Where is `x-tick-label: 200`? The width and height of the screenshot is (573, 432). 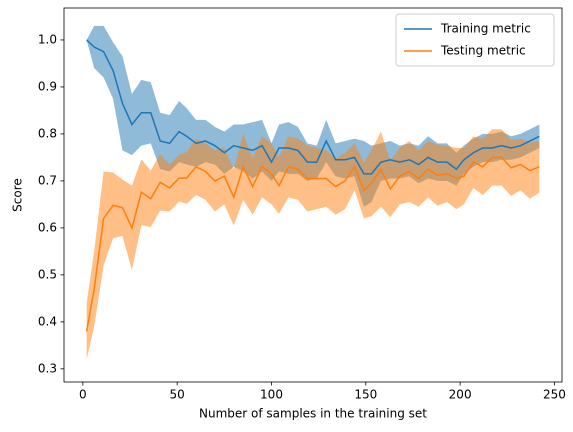
x-tick-label: 200 is located at coordinates (460, 395).